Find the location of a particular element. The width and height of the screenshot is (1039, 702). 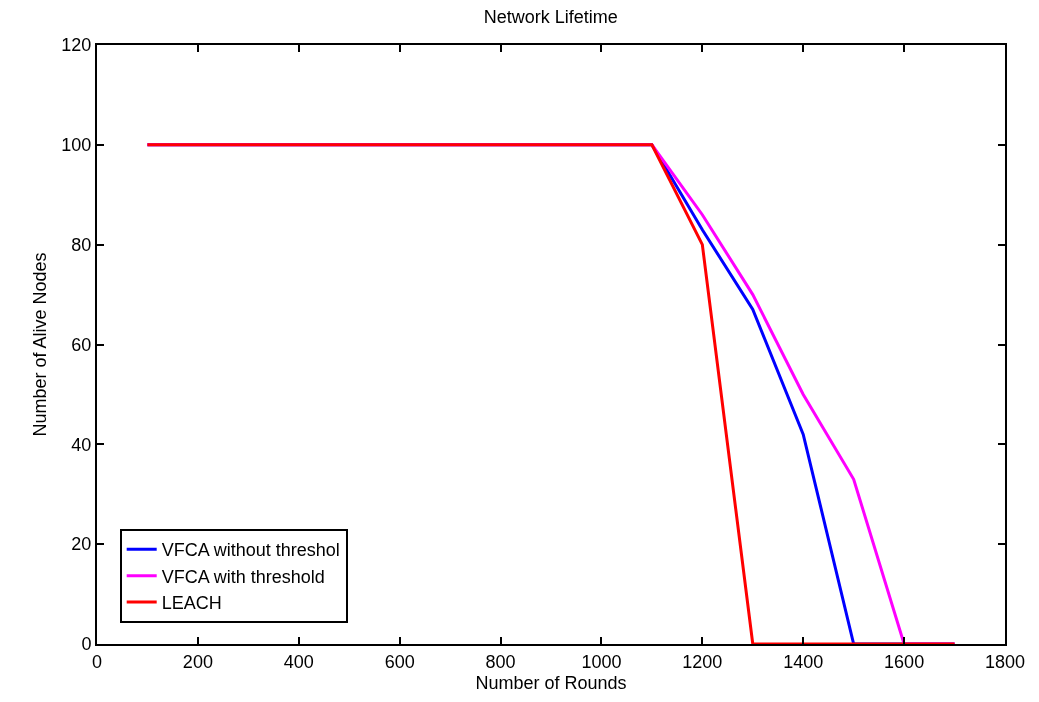

x-axis-title: Number of Rounds is located at coordinates (551, 683).